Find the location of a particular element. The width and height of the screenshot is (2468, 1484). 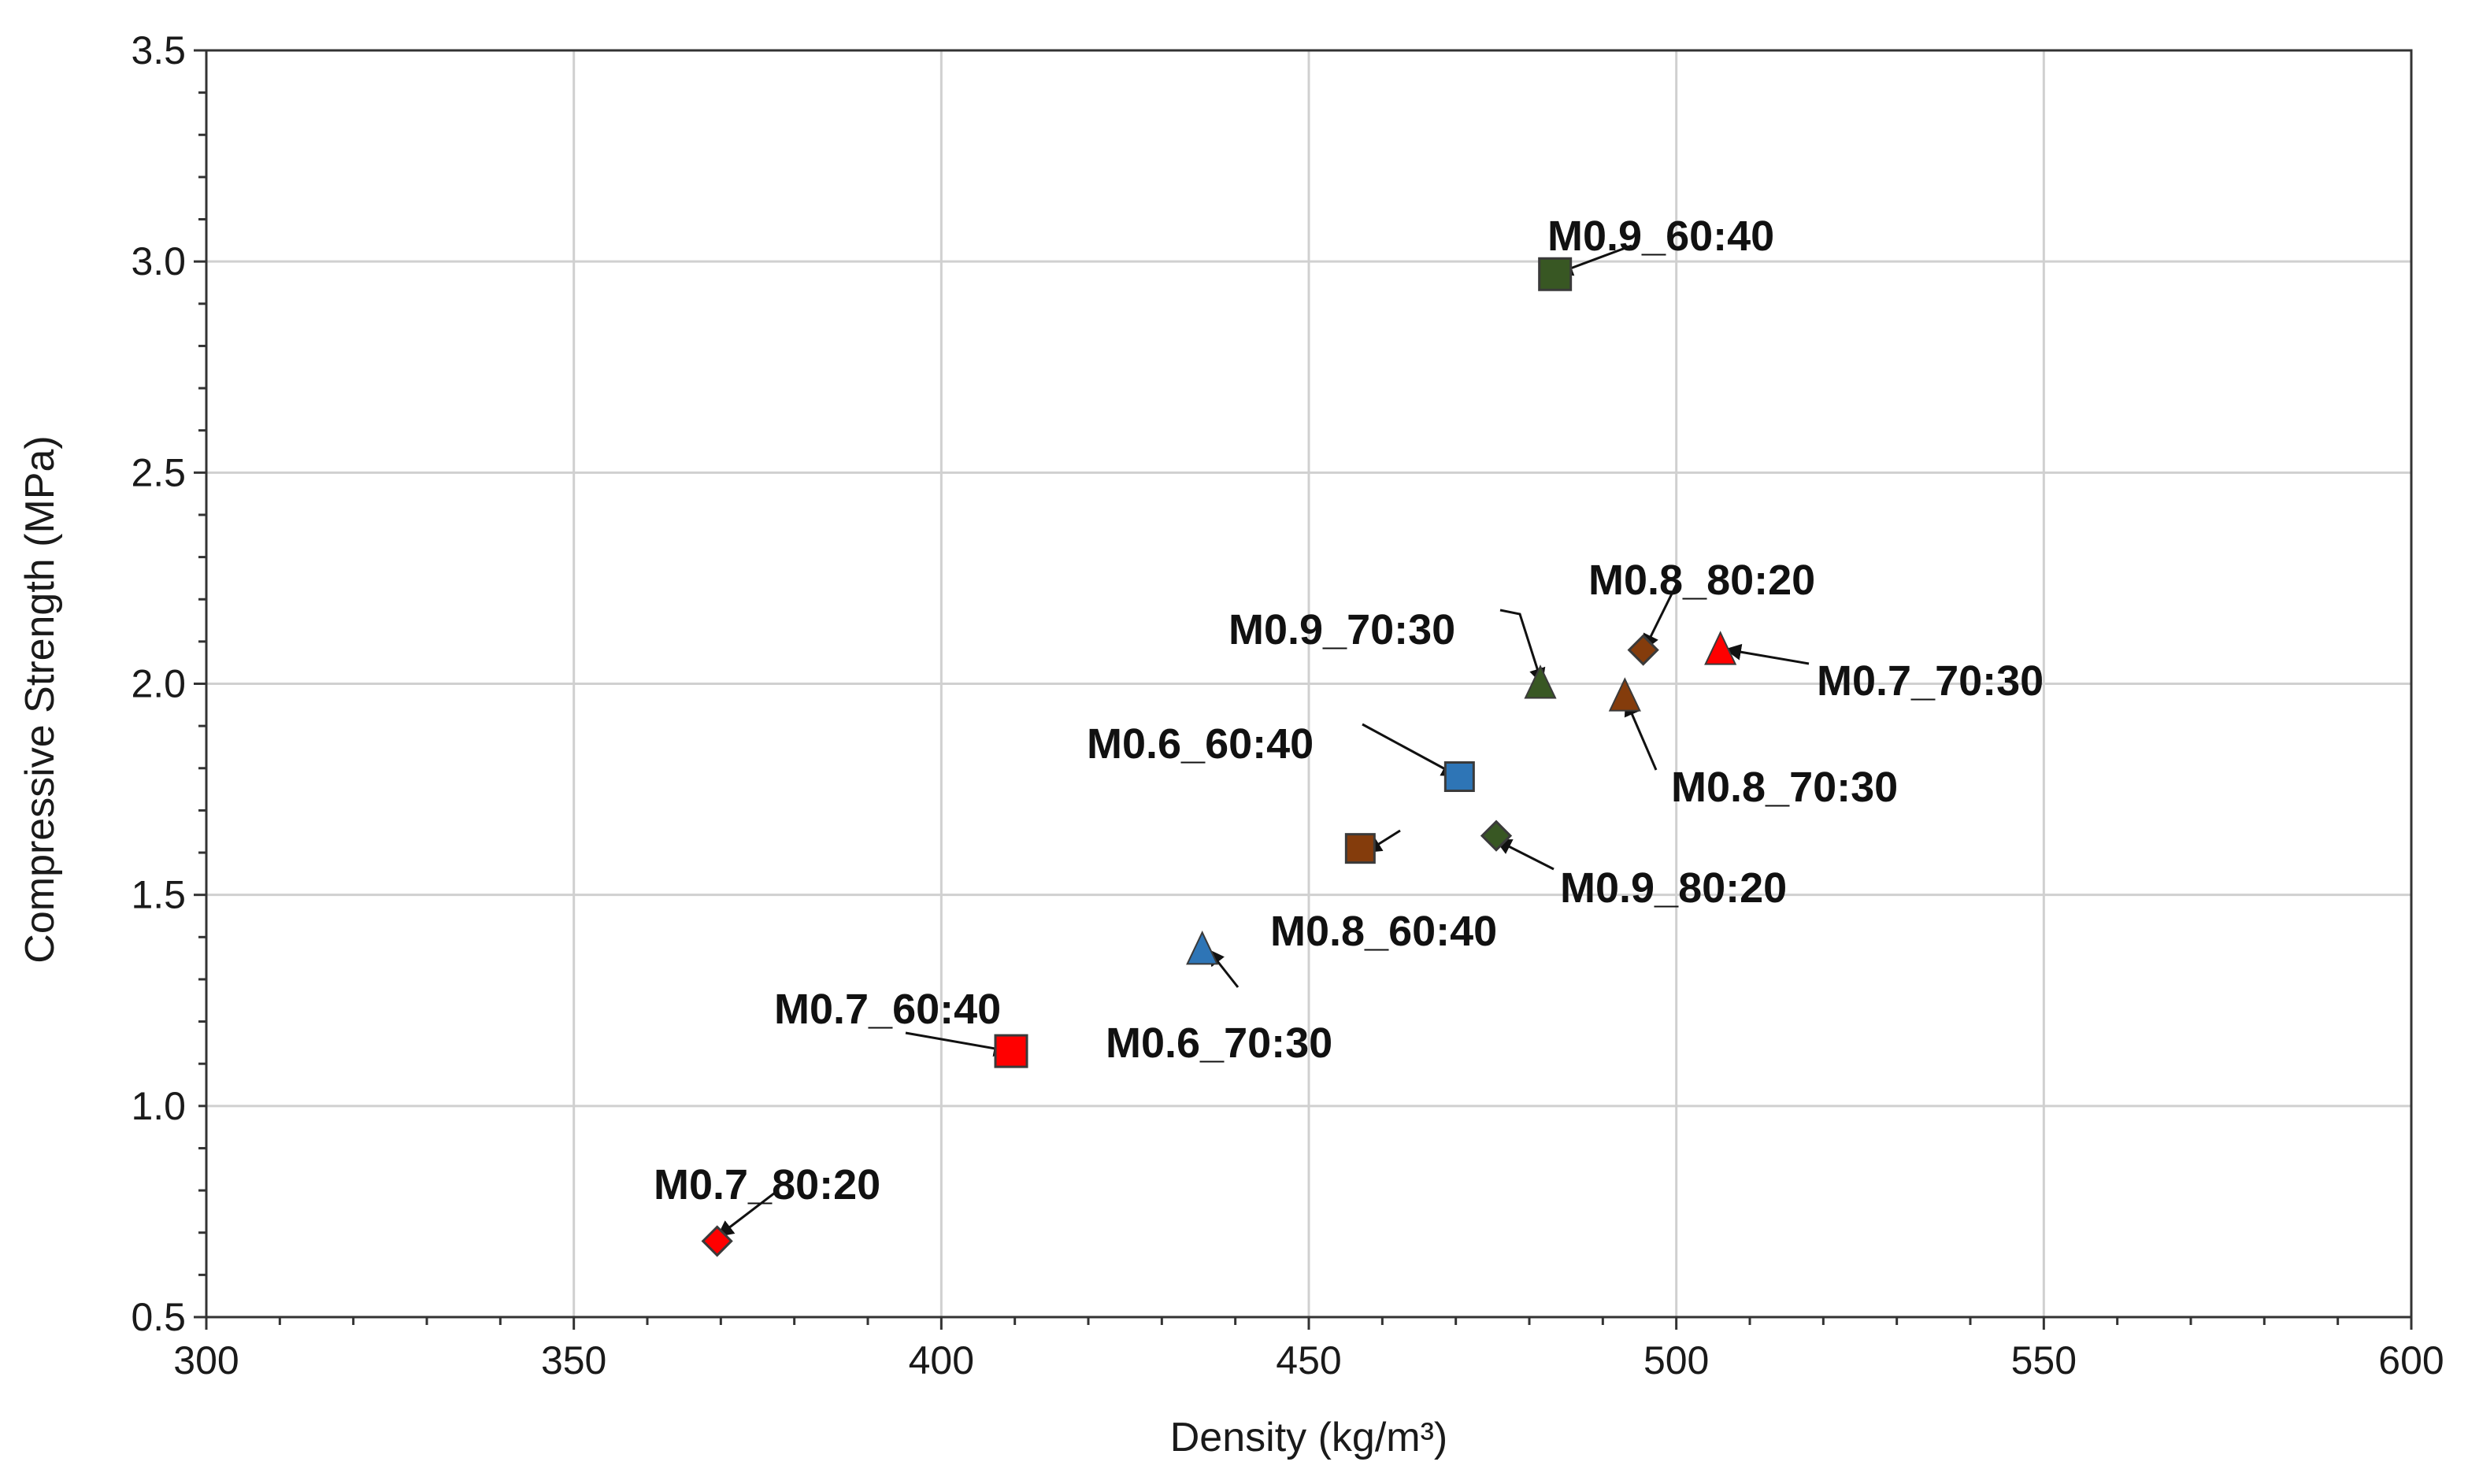

x-tick-label: 300 is located at coordinates (206, 1360).